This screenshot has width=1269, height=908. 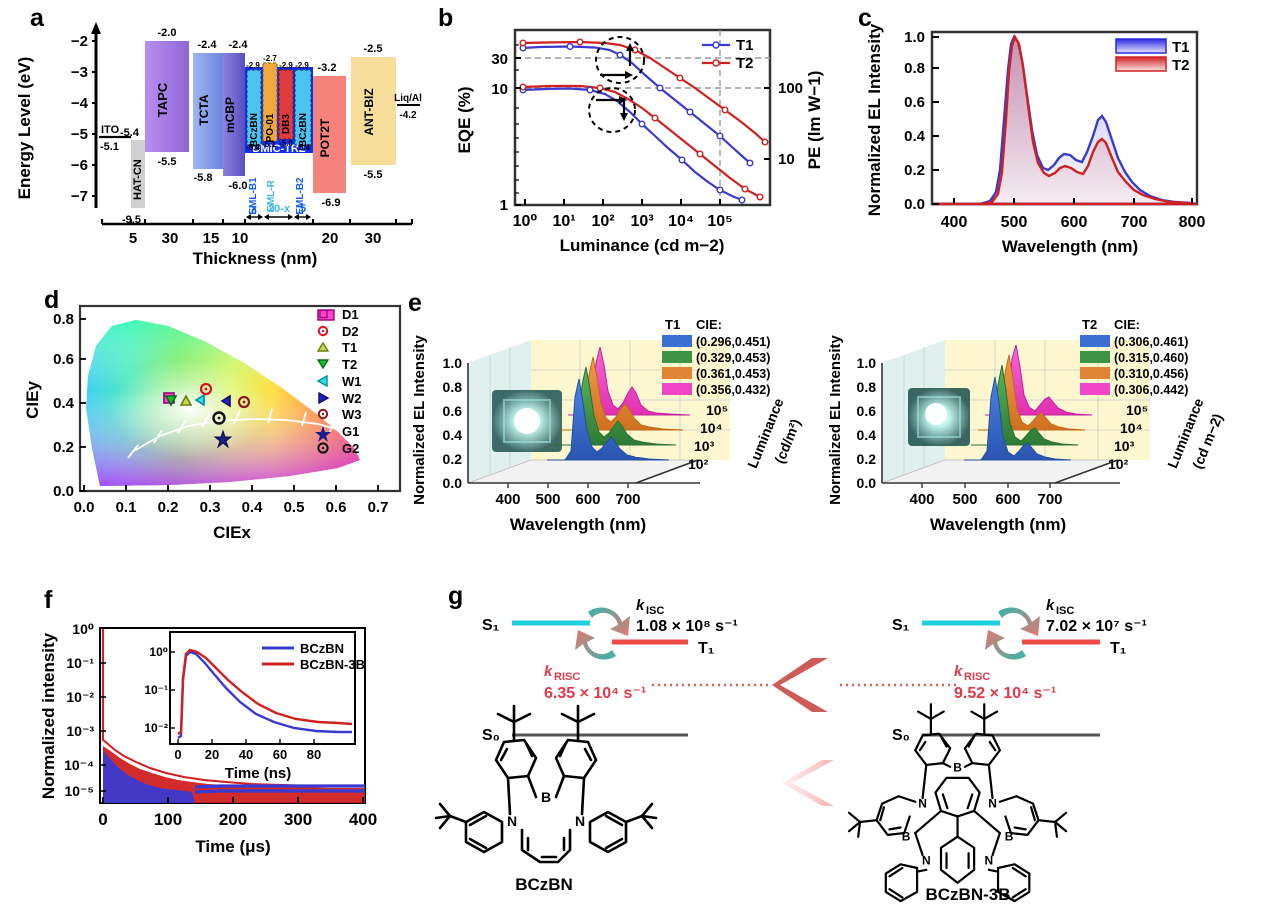 I want to click on g-right-t1-label: T₁, so click(x=1118, y=648).